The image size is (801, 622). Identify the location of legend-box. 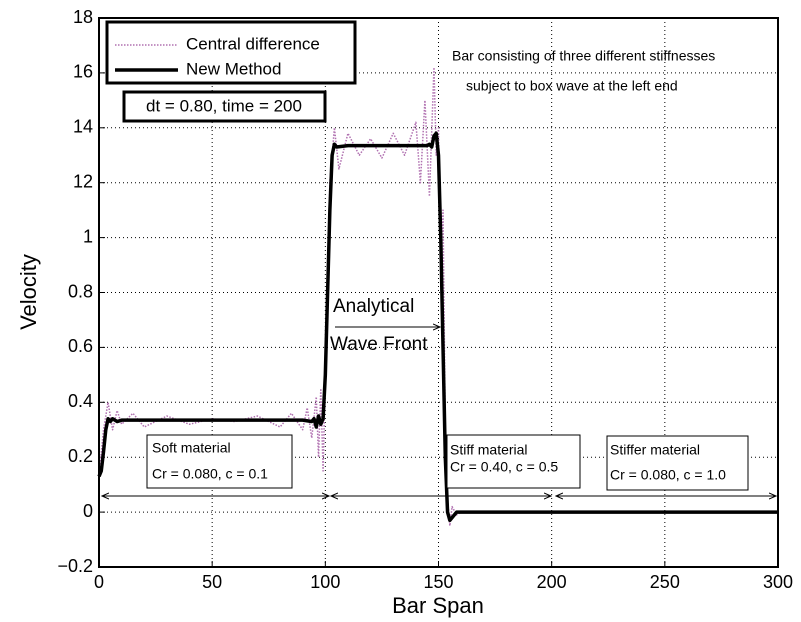
(231, 52).